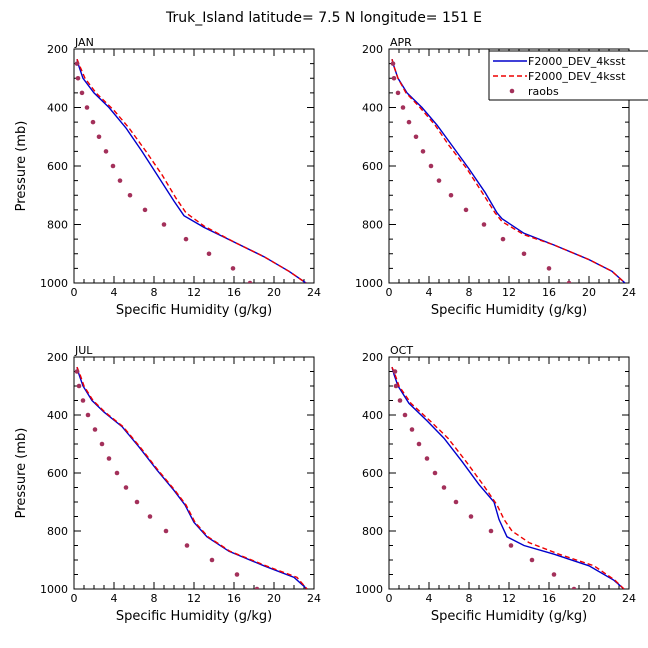  What do you see at coordinates (543, 91) in the screenshot?
I see `legend-label: raobs` at bounding box center [543, 91].